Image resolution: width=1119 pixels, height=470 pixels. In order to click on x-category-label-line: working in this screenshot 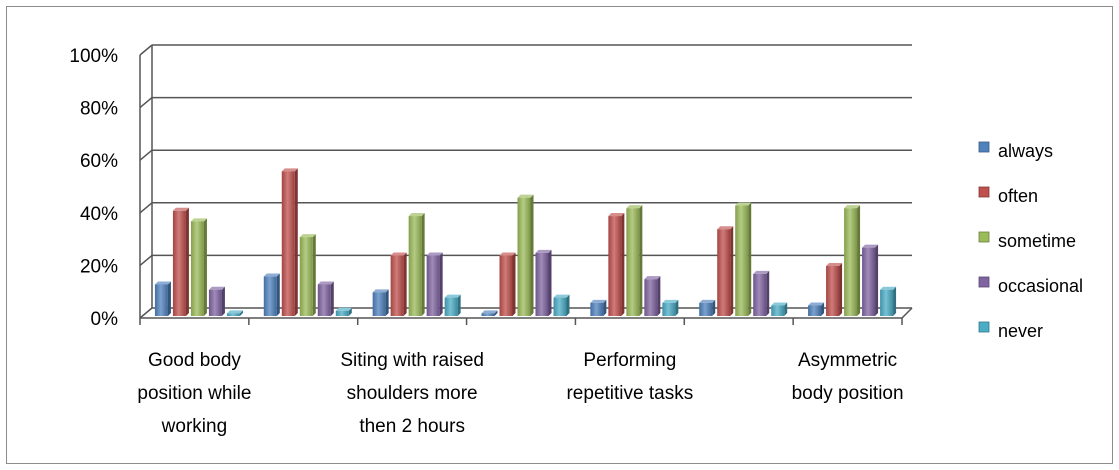, I will do `click(194, 426)`.